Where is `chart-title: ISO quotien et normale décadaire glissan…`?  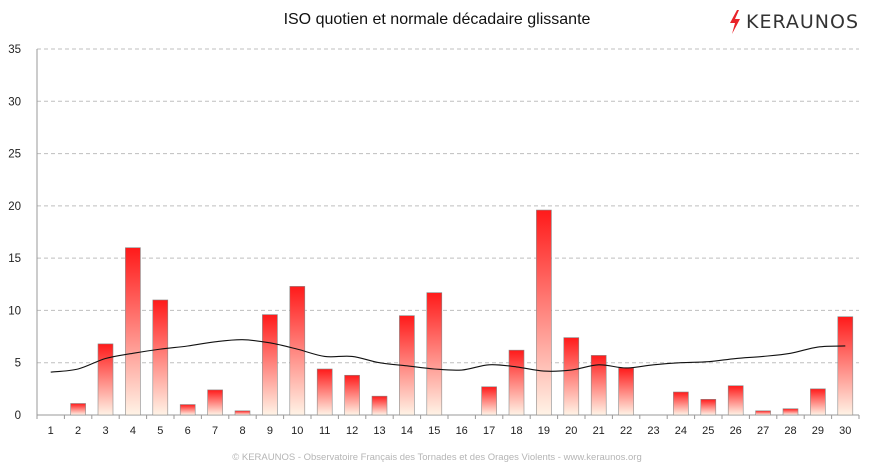 chart-title: ISO quotien et normale décadaire glissan… is located at coordinates (437, 19).